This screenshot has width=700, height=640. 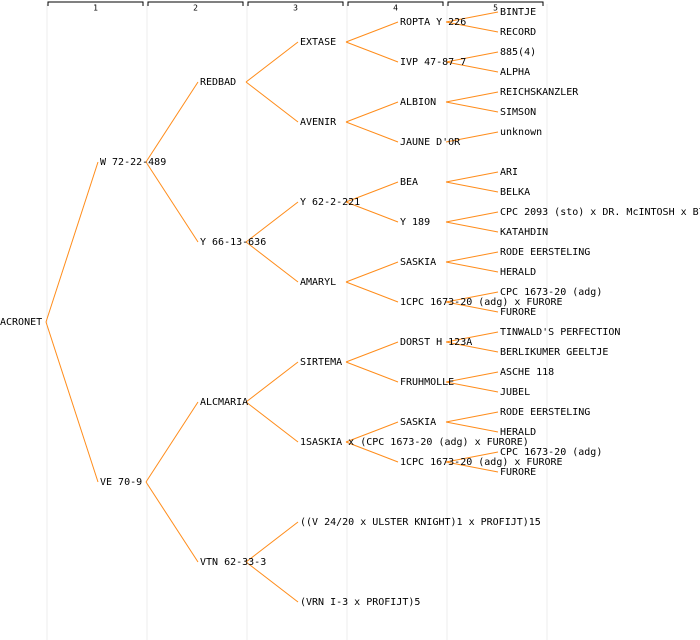 What do you see at coordinates (509, 172) in the screenshot?
I see `node-label: ARI` at bounding box center [509, 172].